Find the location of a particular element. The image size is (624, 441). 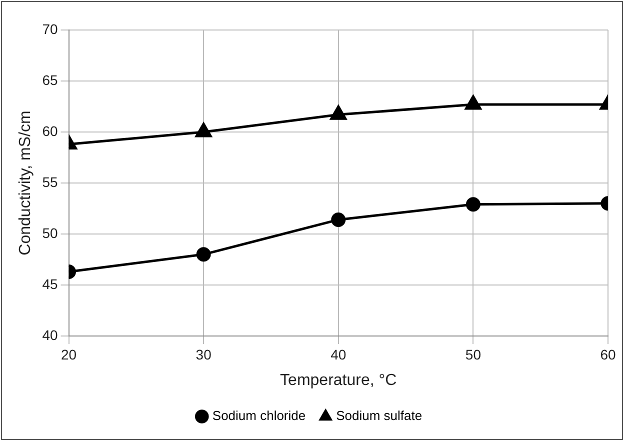

x-tick-label: 50 is located at coordinates (473, 354).